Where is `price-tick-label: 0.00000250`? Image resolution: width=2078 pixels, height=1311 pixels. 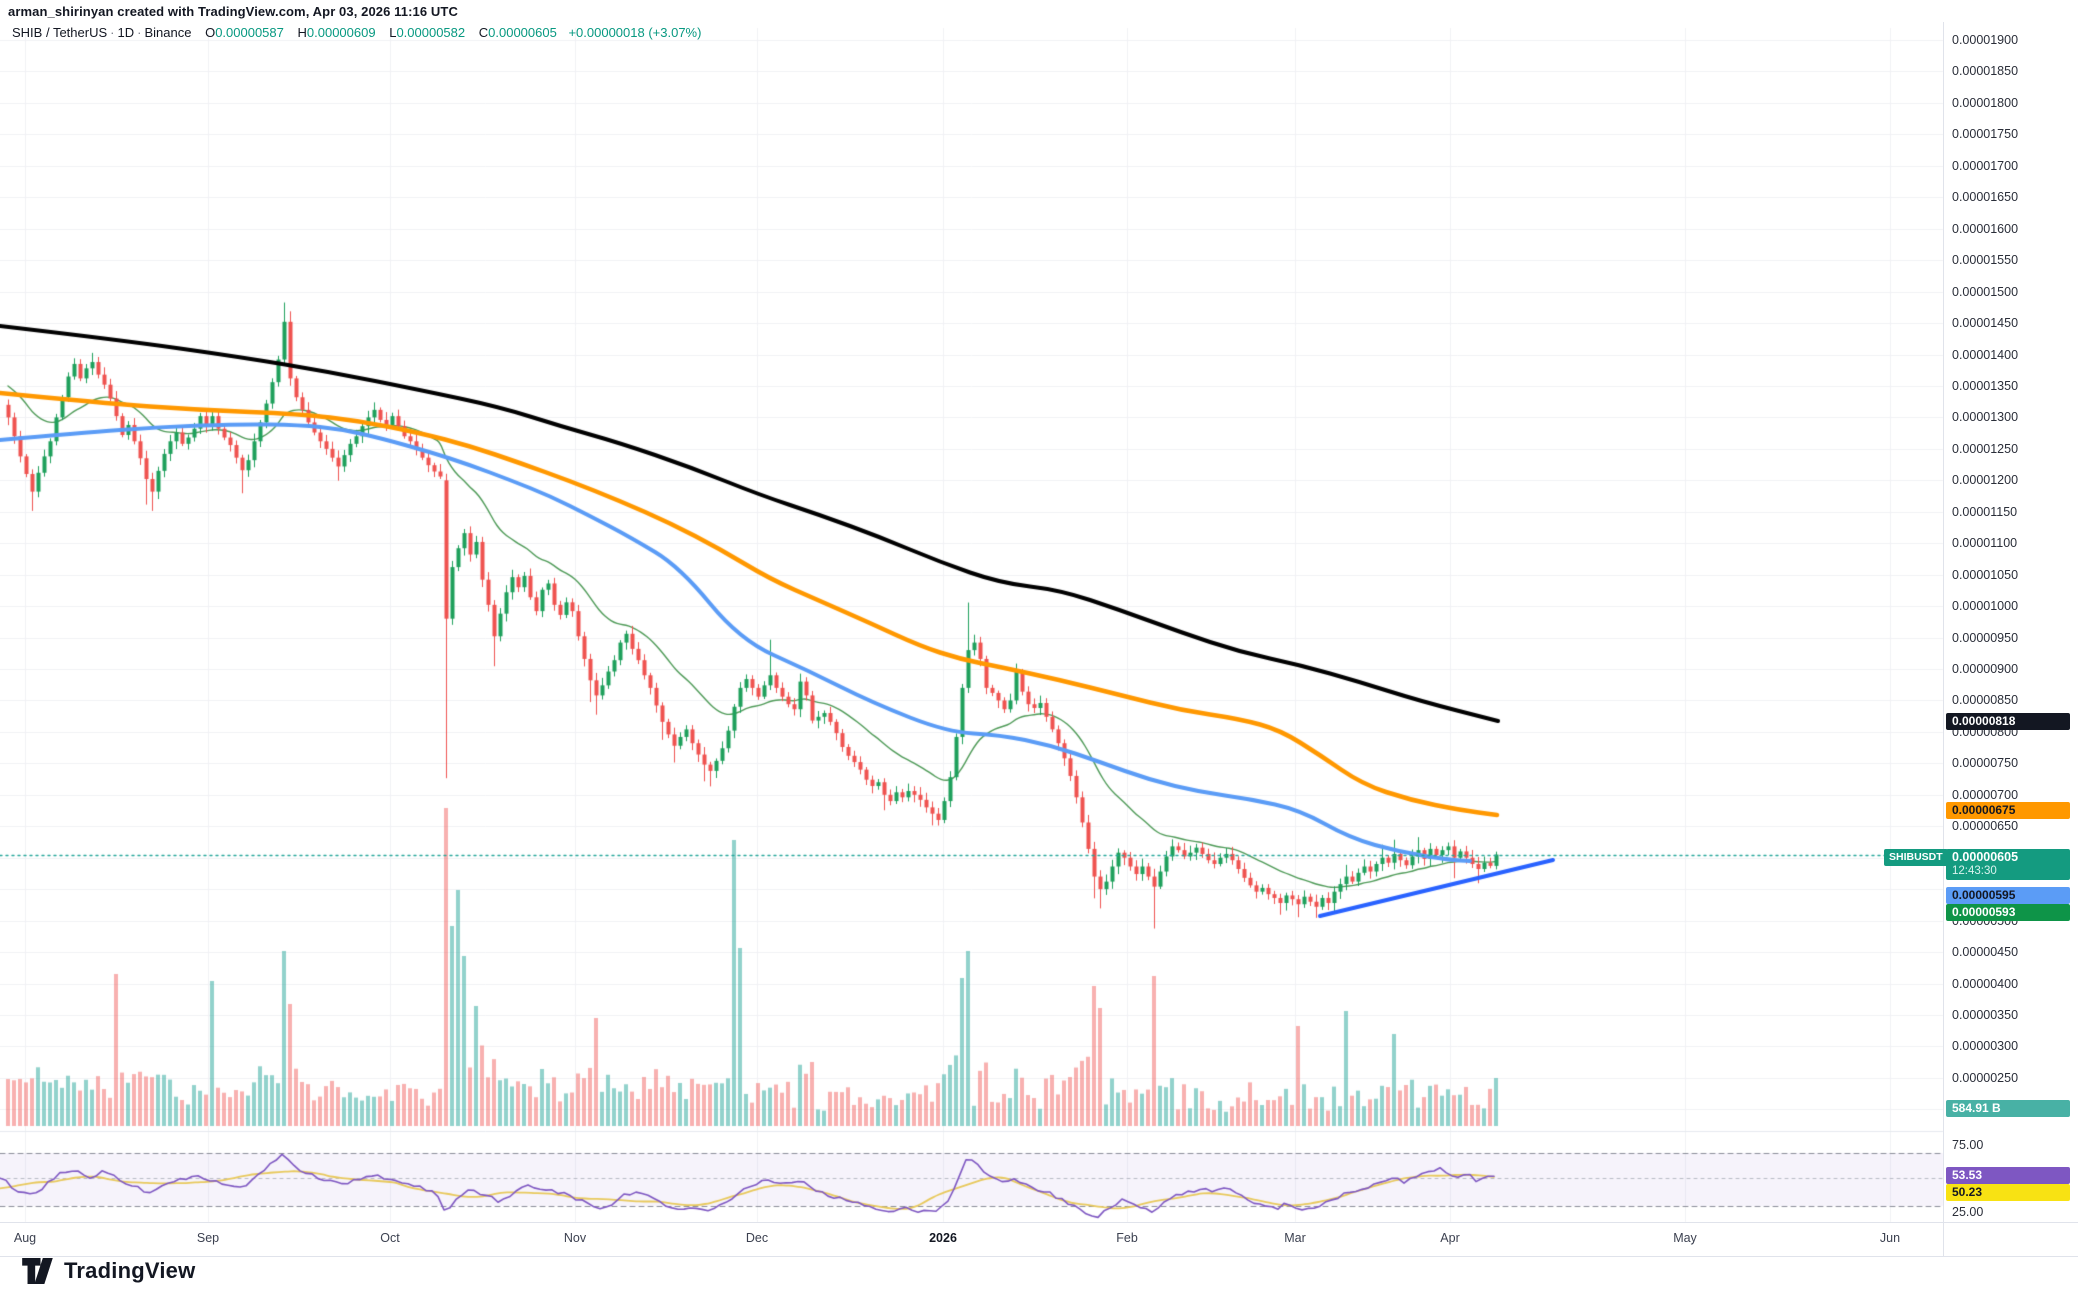 price-tick-label: 0.00000250 is located at coordinates (1985, 1077).